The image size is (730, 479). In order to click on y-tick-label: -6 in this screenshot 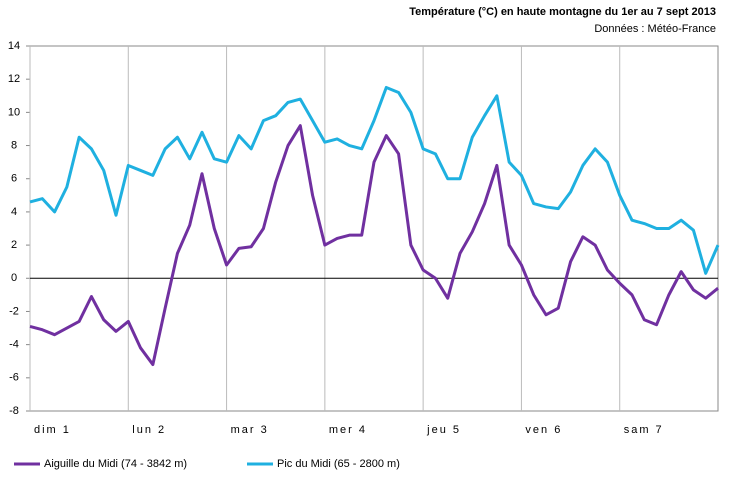, I will do `click(14, 378)`.